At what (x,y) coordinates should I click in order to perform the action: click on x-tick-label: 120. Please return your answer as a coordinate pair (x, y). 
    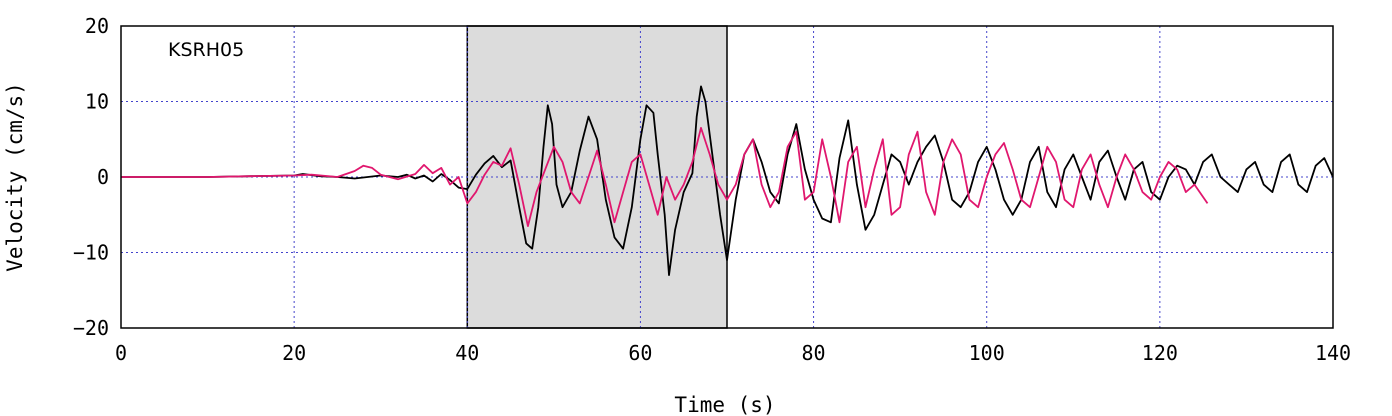
    Looking at the image, I should click on (1160, 353).